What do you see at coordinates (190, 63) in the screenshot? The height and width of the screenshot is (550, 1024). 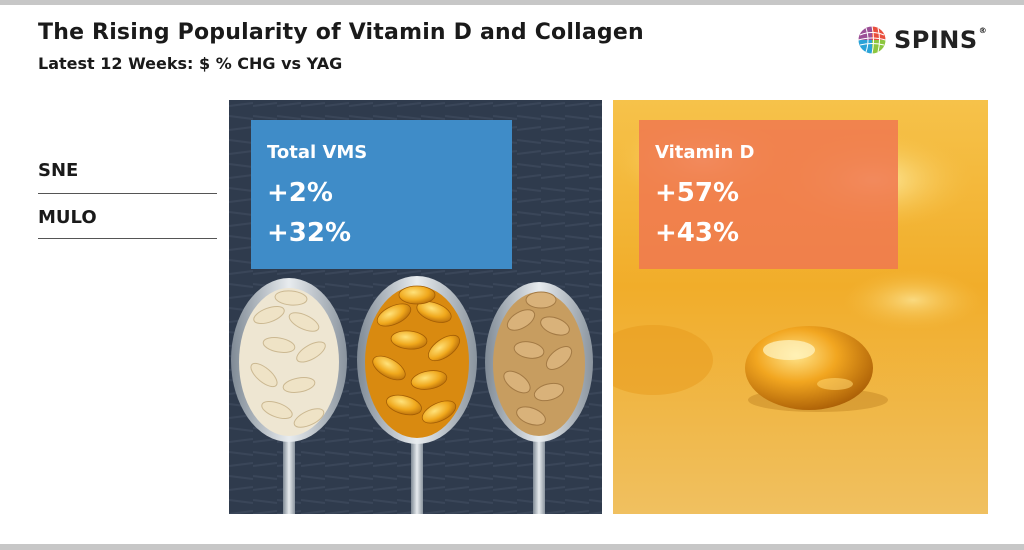 I see `page-subtitle: Latest 12 Weeks: $ % CHG vs YAG` at bounding box center [190, 63].